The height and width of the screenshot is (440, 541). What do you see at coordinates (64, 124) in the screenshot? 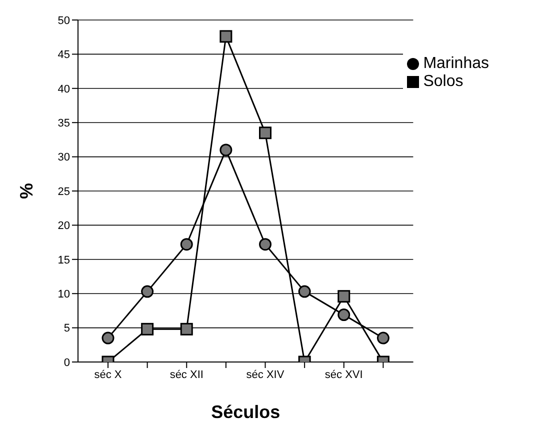
I see `y-tick-label: 35` at bounding box center [64, 124].